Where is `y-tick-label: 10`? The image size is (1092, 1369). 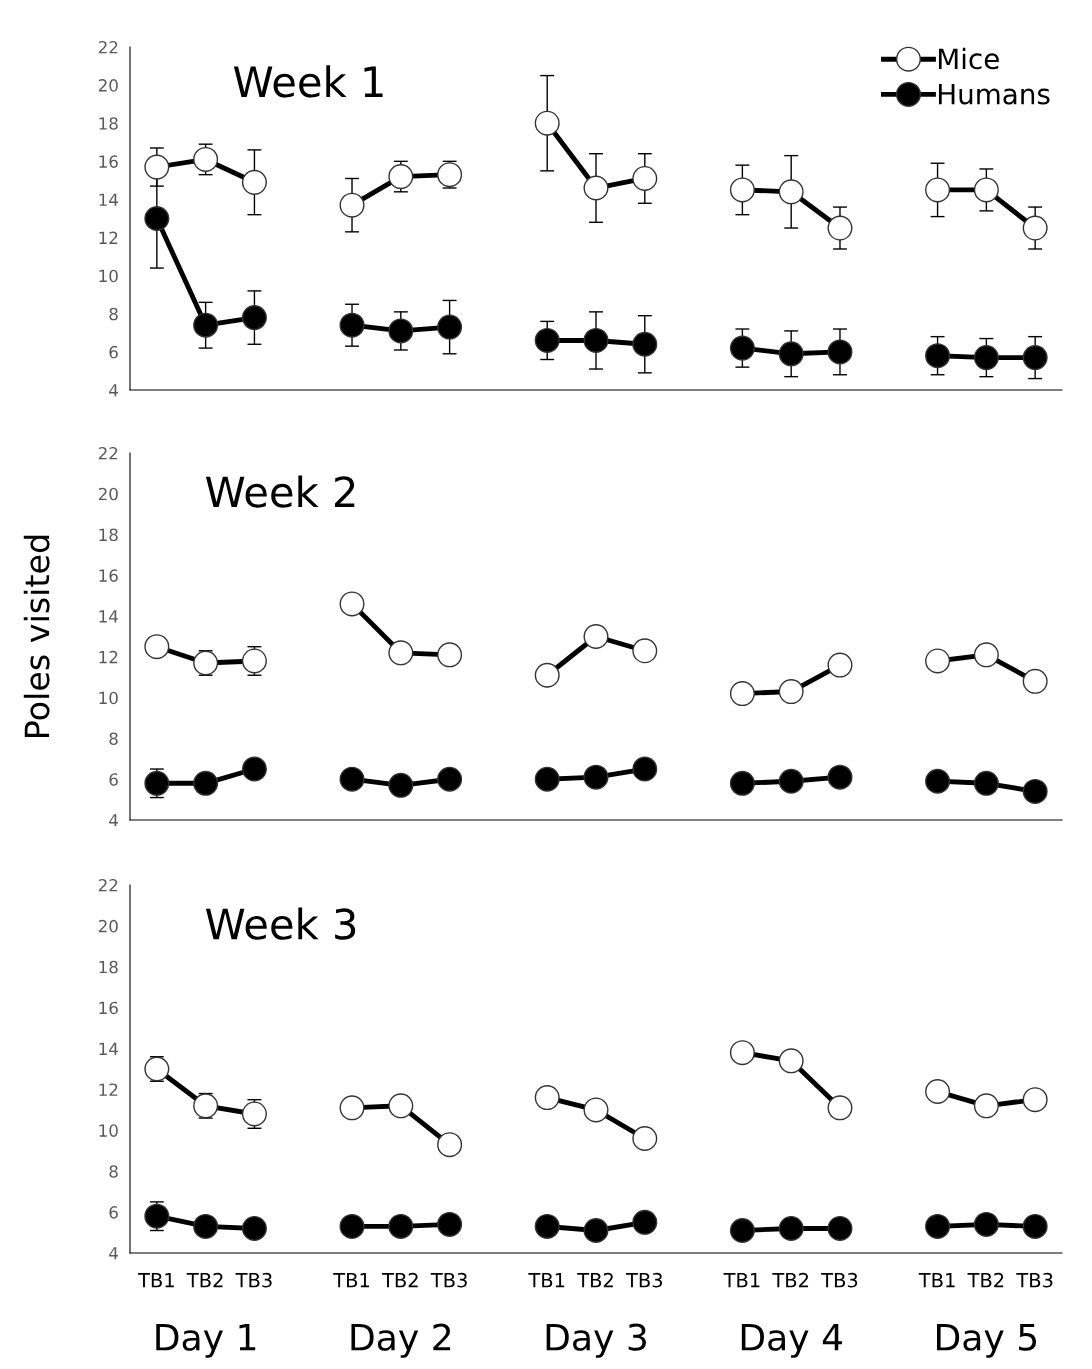 y-tick-label: 10 is located at coordinates (108, 698).